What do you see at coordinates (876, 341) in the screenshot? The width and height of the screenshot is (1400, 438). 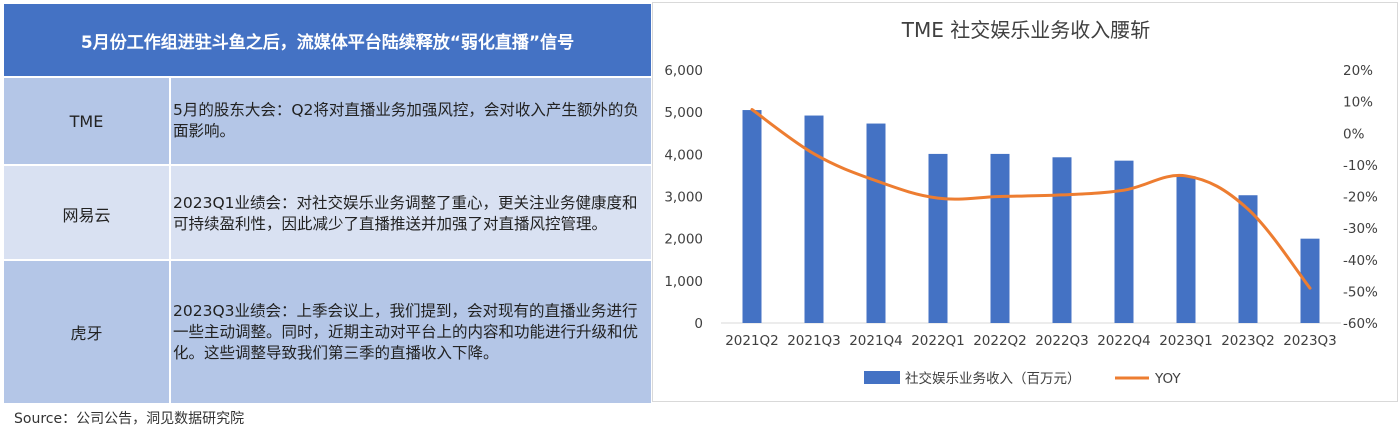 I see `x-tick-label: 2021Q4` at bounding box center [876, 341].